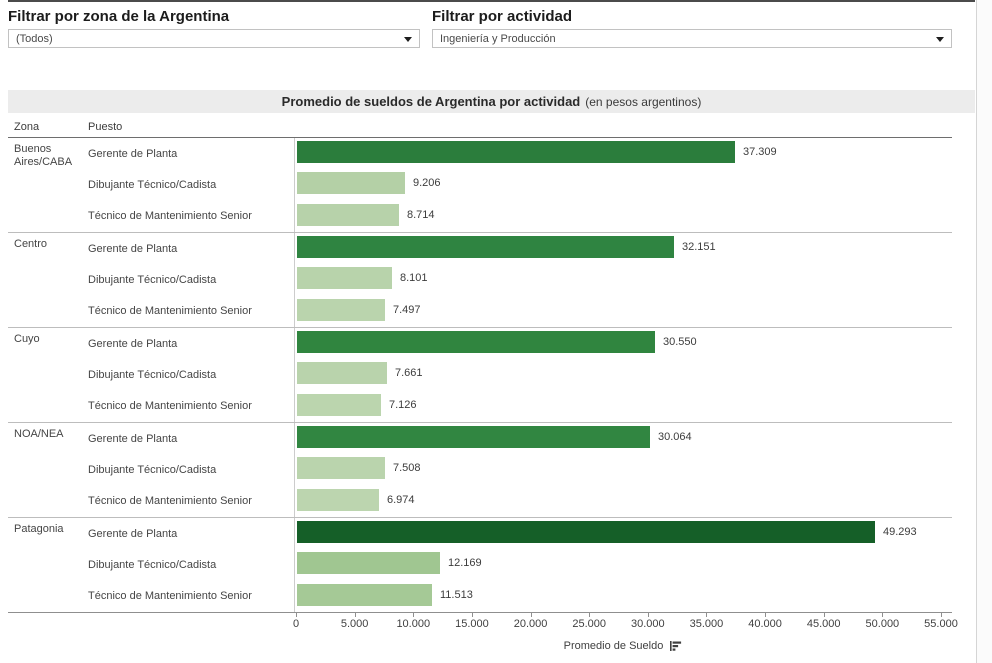  I want to click on value-label: 6.974, so click(401, 499).